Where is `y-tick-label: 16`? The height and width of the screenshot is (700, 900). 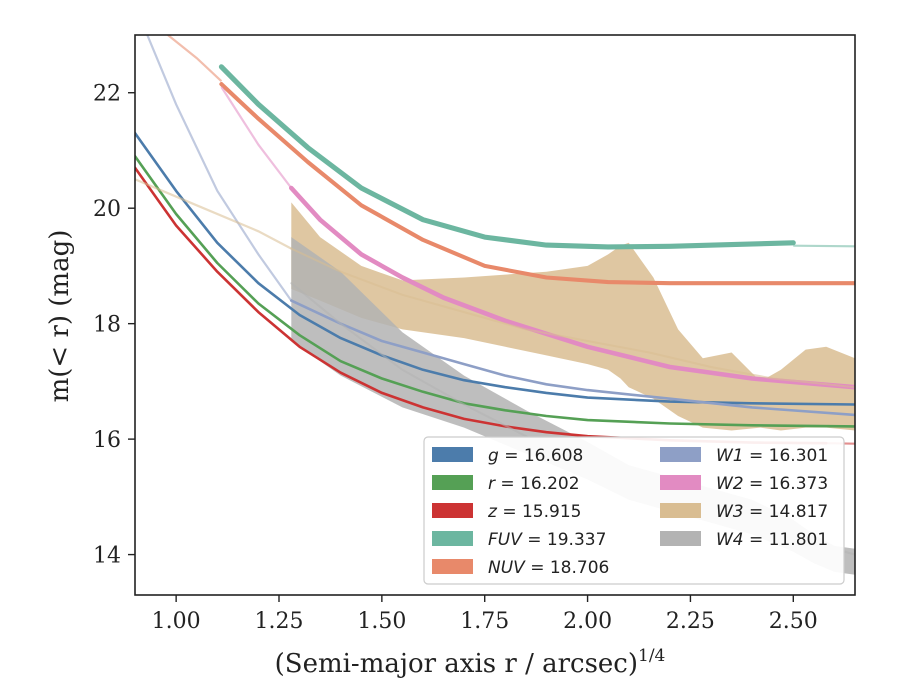 y-tick-label: 16 is located at coordinates (107, 440).